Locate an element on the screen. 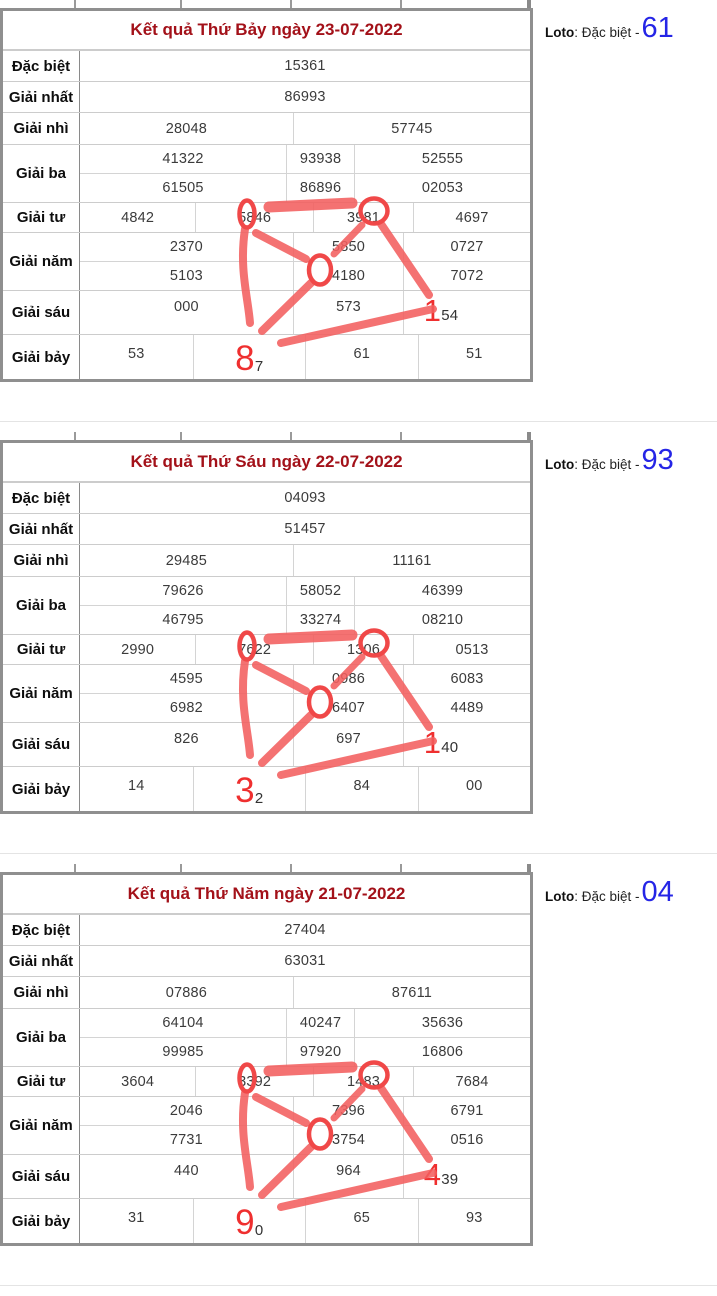  prize-subrow: 3604 3392 1483 7684 is located at coordinates (305, 1081).